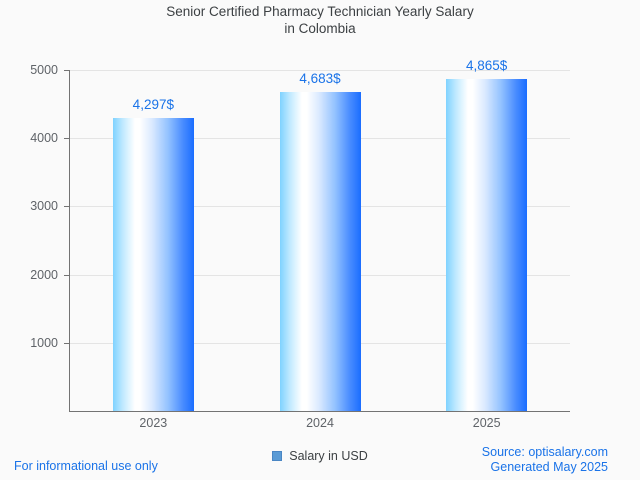 Image resolution: width=640 pixels, height=480 pixels. I want to click on y-tick-label: 4000, so click(44, 138).